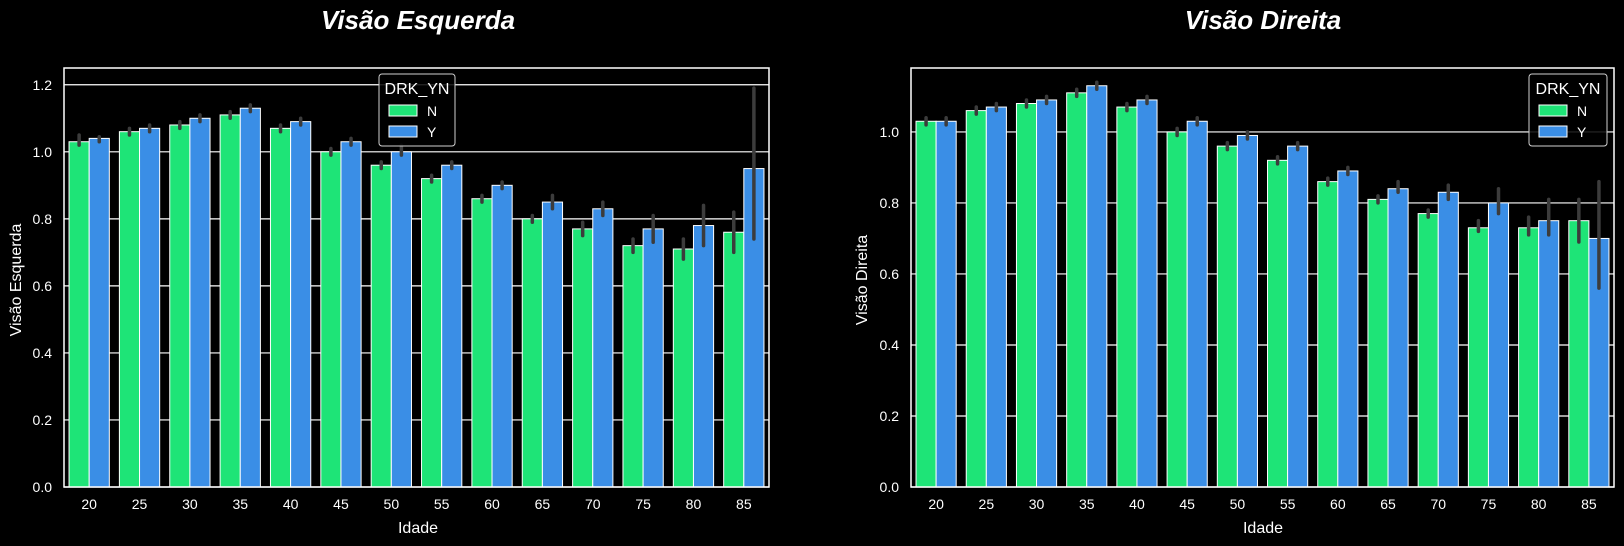  Describe the element at coordinates (240, 504) in the screenshot. I see `x-tick-label-left: 35` at that location.